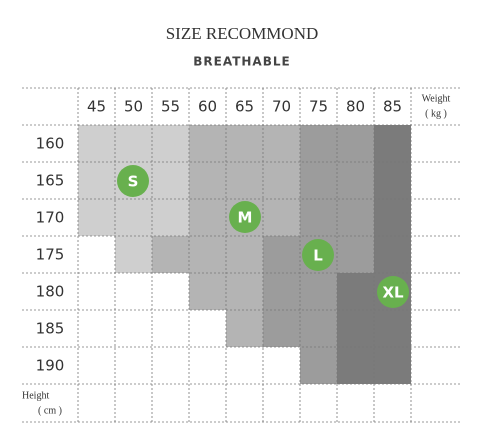 Image resolution: width=480 pixels, height=441 pixels. I want to click on size-label: M, so click(245, 218).